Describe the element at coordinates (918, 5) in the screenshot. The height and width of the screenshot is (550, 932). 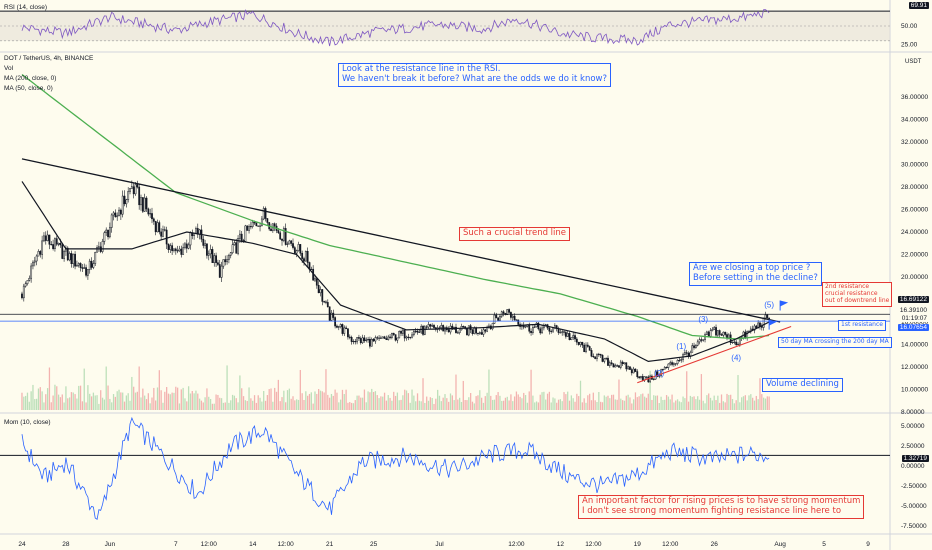
I see `rsi-current-tag: 69.91` at that location.